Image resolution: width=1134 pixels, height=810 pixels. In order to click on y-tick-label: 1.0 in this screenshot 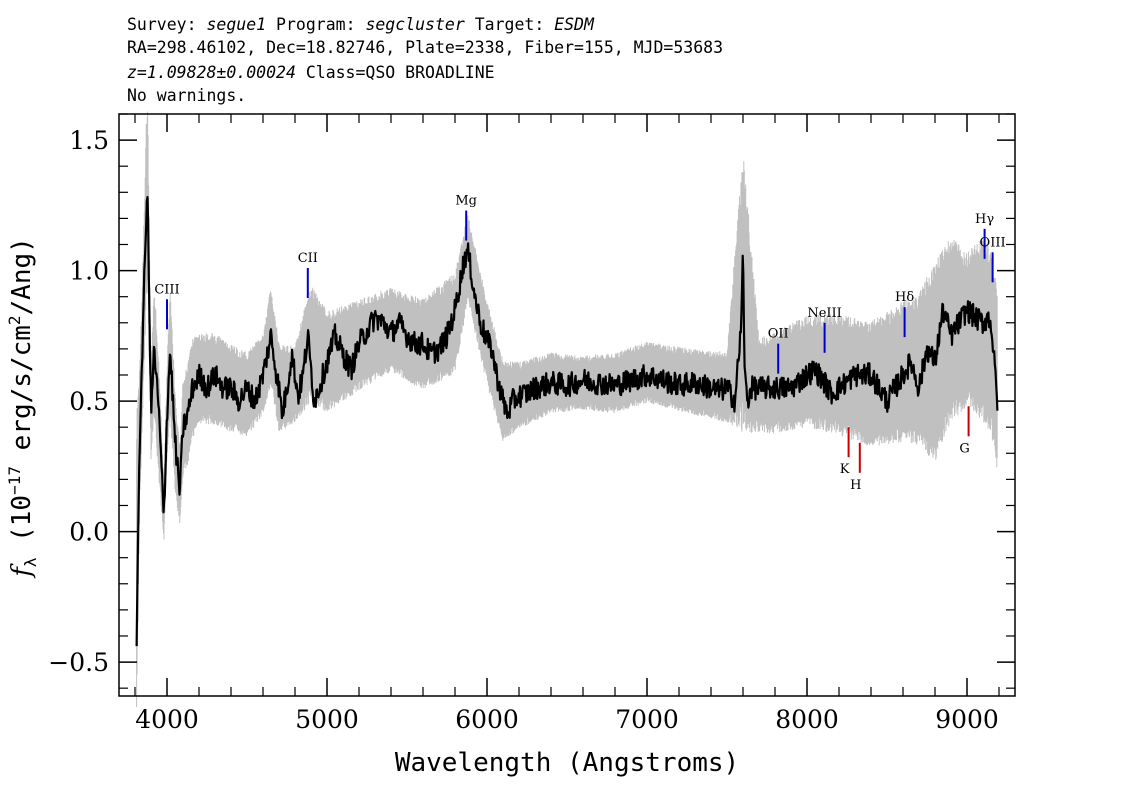, I will do `click(89, 271)`.